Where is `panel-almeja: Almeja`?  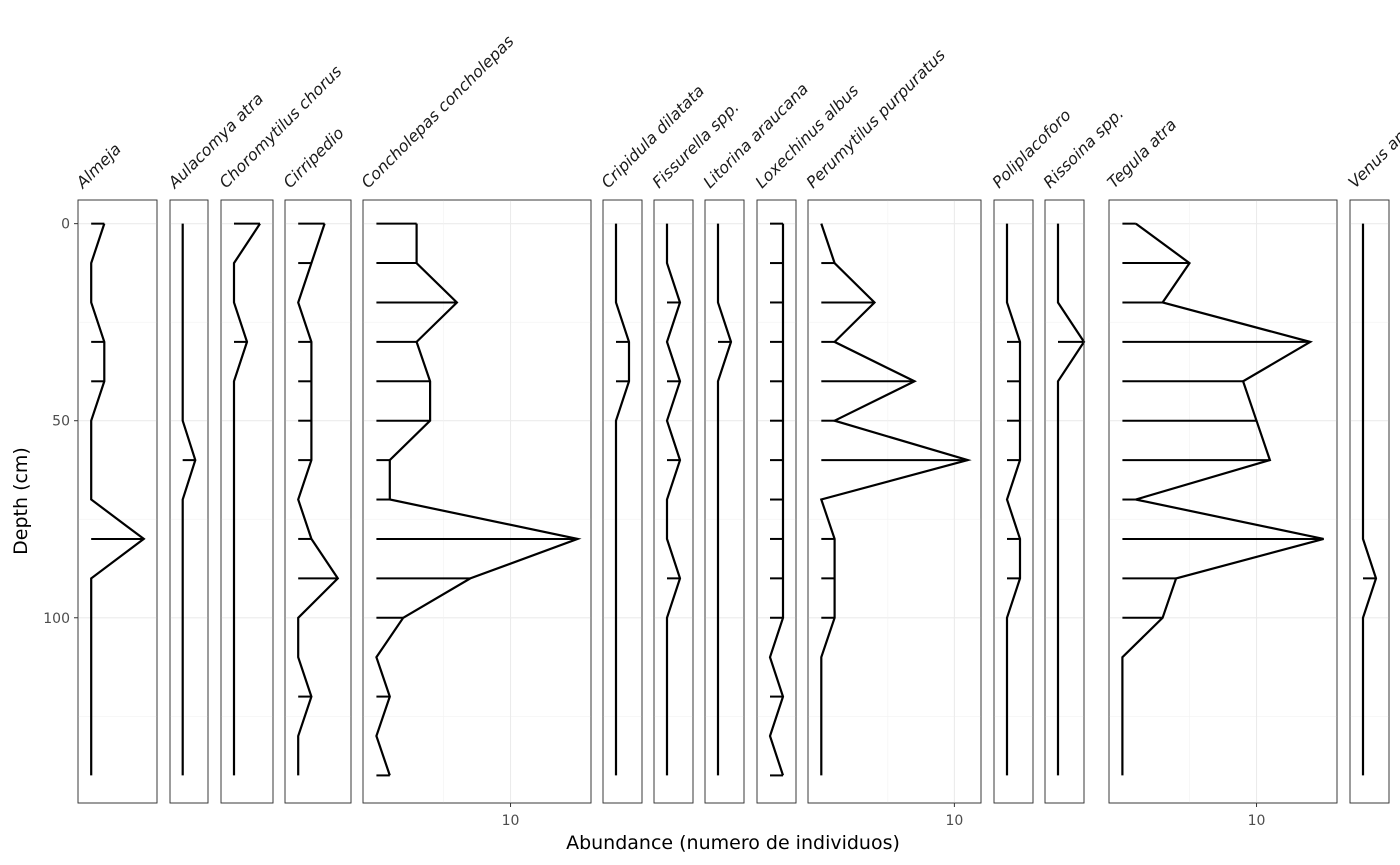
panel-almeja: Almeja is located at coordinates (115, 471).